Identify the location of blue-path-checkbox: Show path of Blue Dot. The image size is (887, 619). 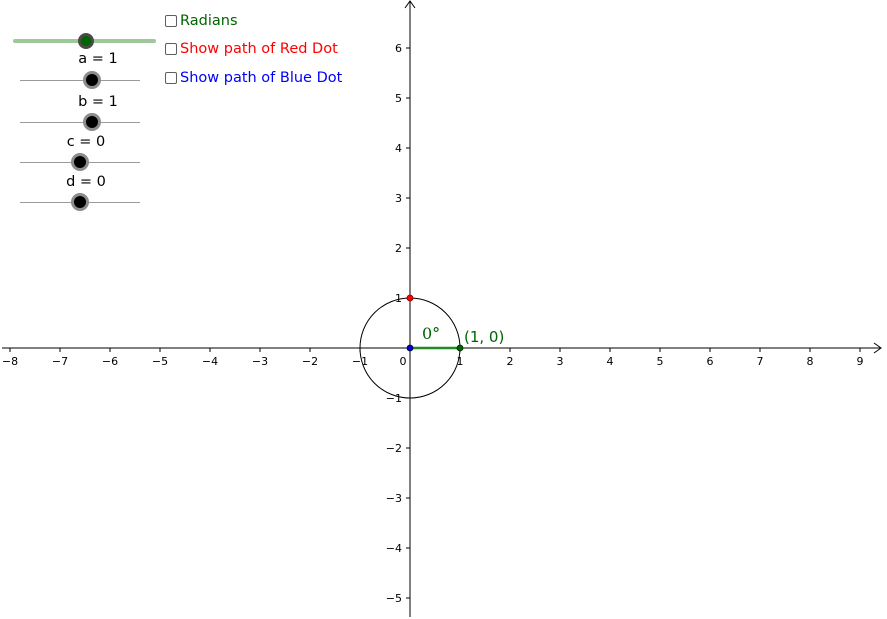
(253, 78).